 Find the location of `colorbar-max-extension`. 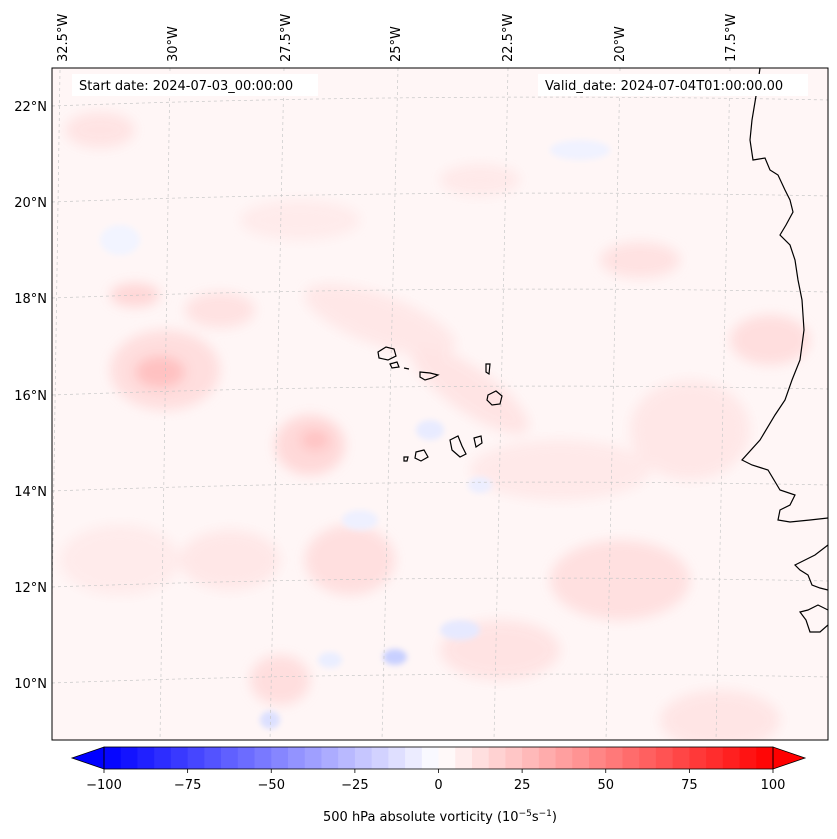

colorbar-max-extension is located at coordinates (789, 758).